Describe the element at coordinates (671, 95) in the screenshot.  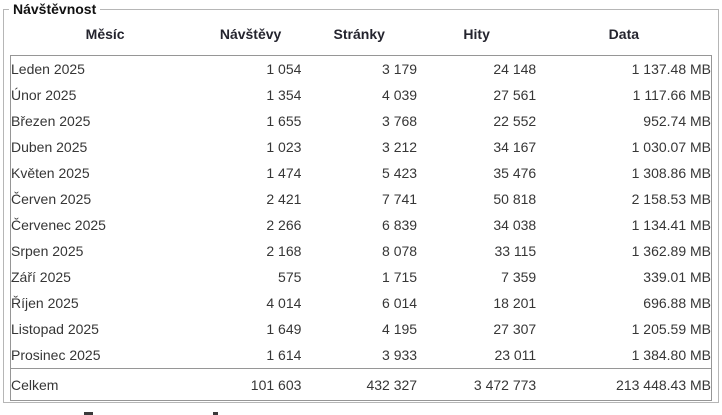
I see `value-cell: 1 117.66 MB` at that location.